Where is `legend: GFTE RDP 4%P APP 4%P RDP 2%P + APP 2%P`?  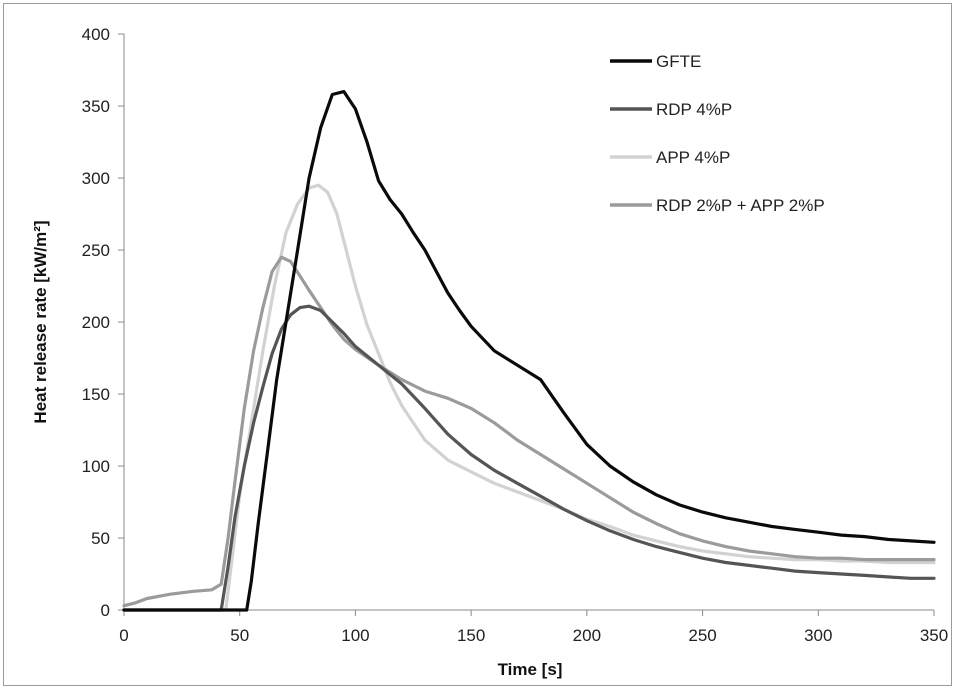
legend: GFTE RDP 4%P APP 4%P RDP 2%P + APP 2%P is located at coordinates (717, 133).